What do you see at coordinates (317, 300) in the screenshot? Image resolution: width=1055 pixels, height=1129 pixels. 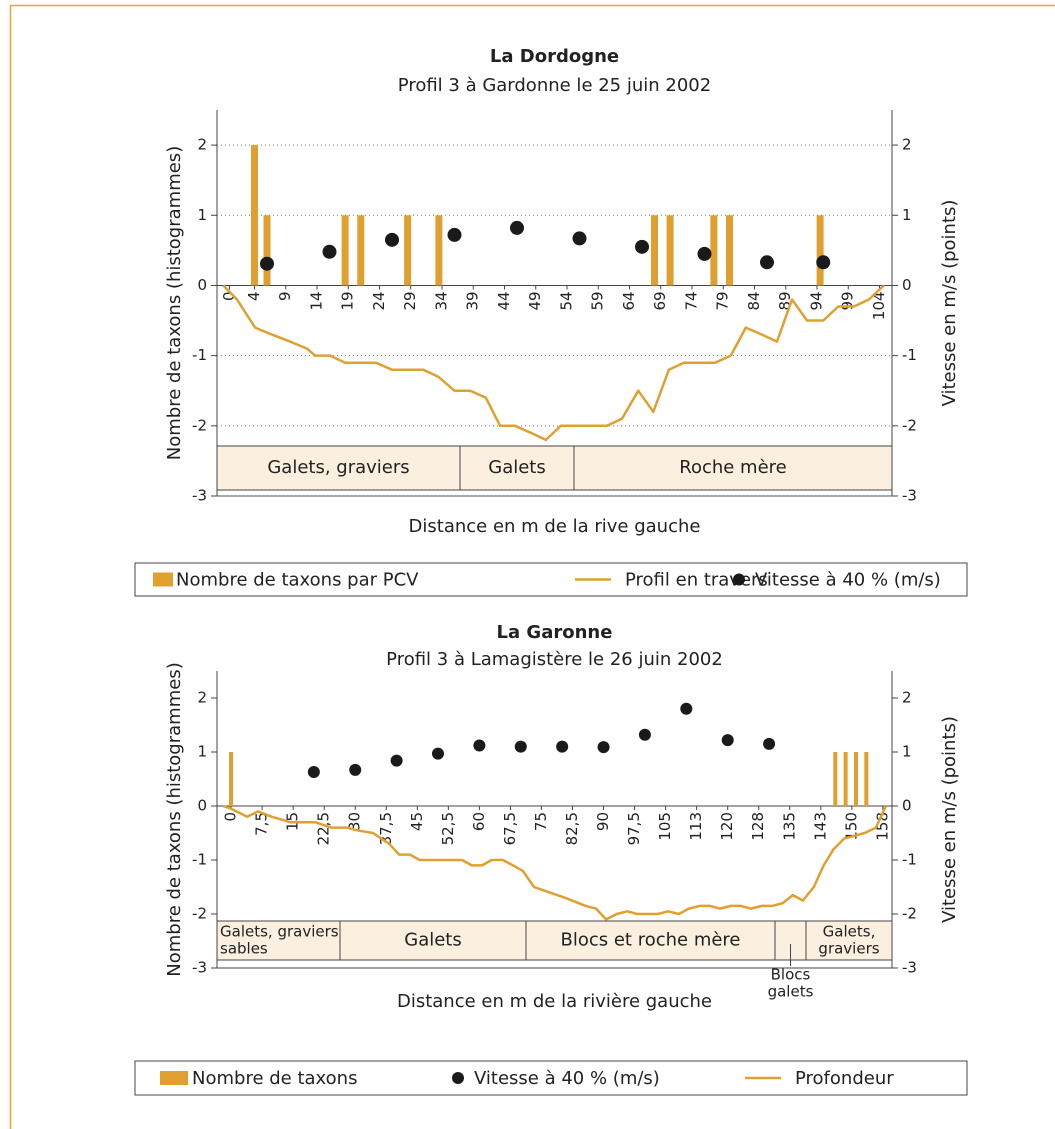 I see `x-tick-label: 14` at bounding box center [317, 300].